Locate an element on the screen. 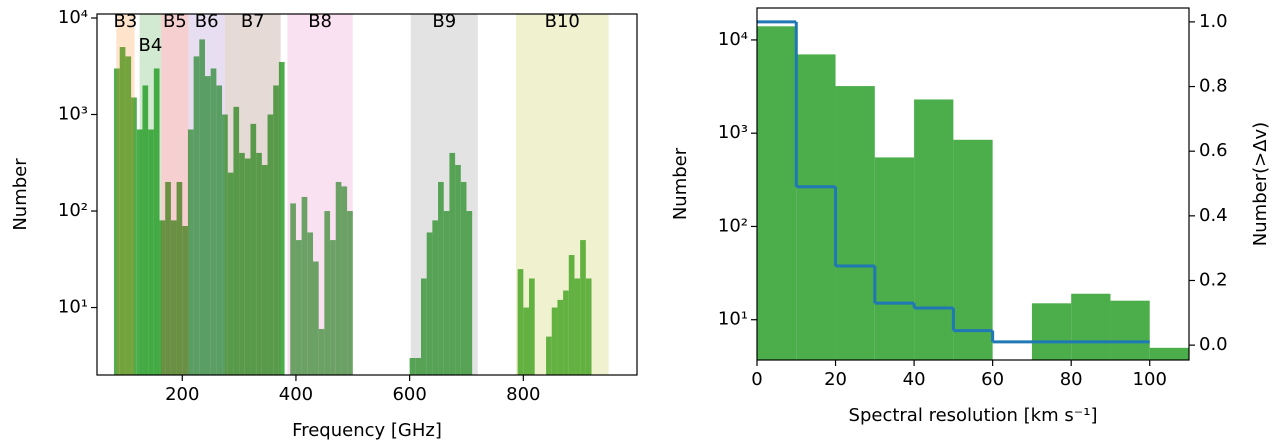 The image size is (1285, 447). x-tick-label: 80 is located at coordinates (1071, 379).